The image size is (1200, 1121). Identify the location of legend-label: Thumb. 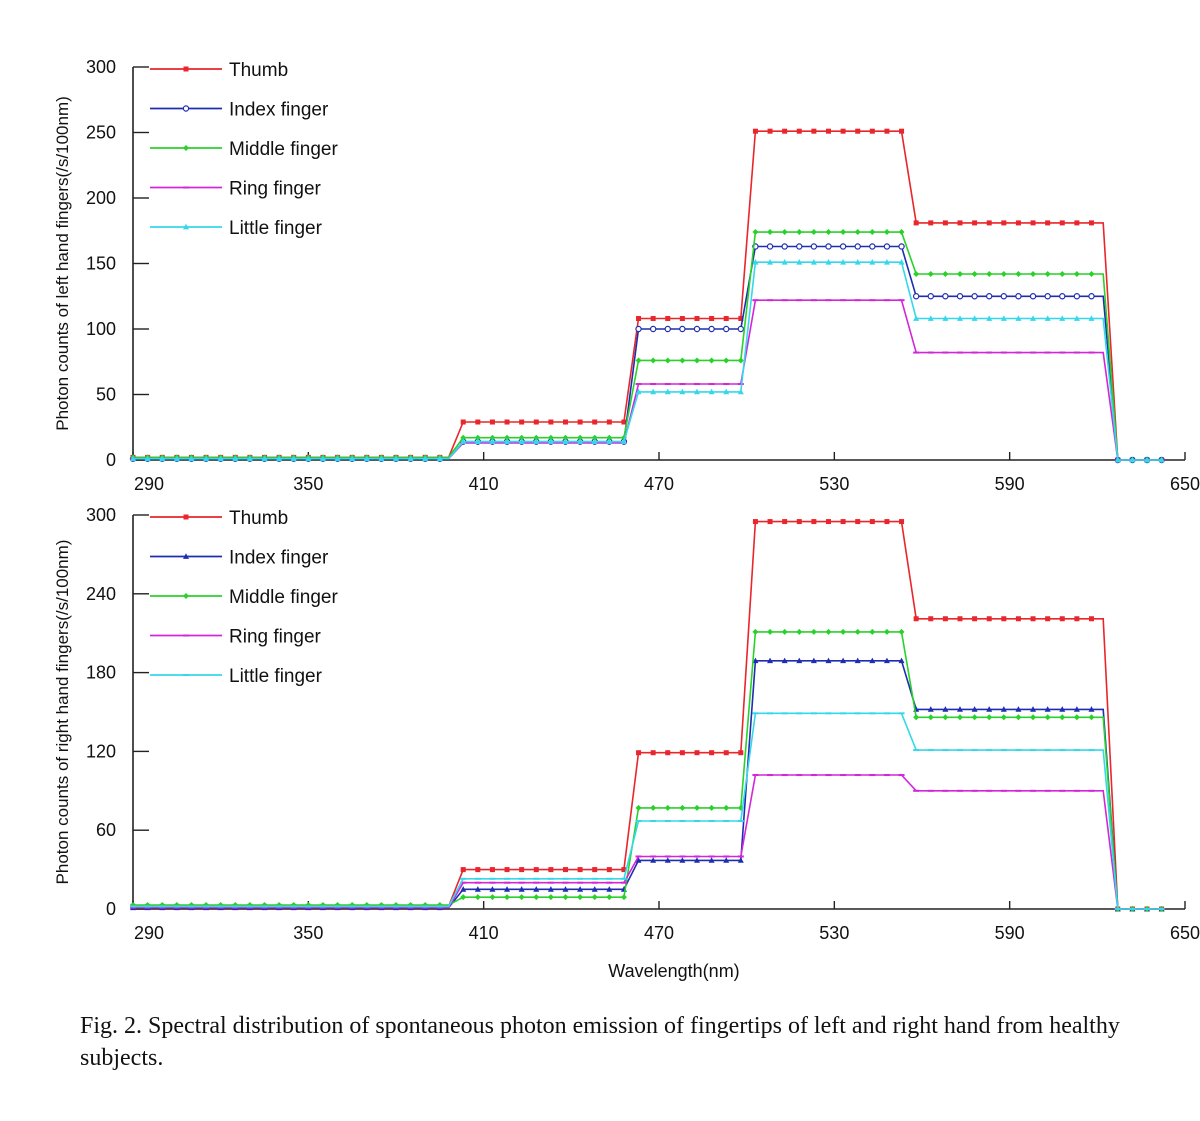
(258, 70).